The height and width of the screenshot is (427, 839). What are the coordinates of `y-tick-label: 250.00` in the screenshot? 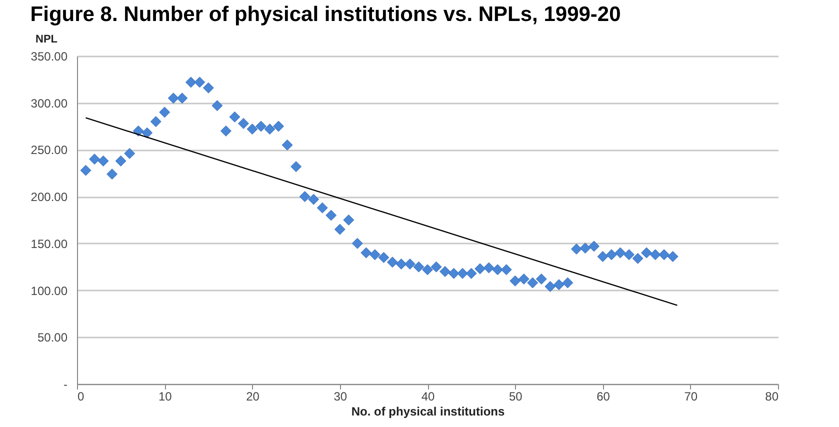 It's located at (49, 150).